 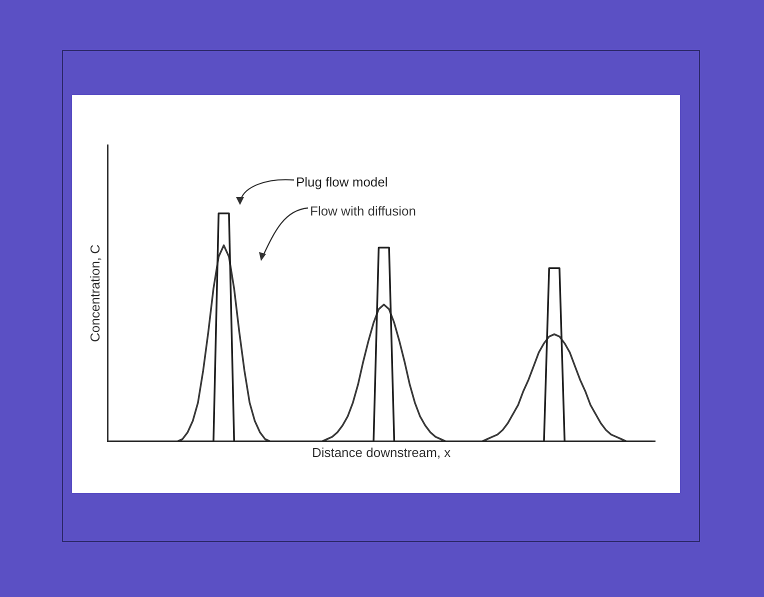 I want to click on text: Flow with diffusion, so click(x=363, y=211).